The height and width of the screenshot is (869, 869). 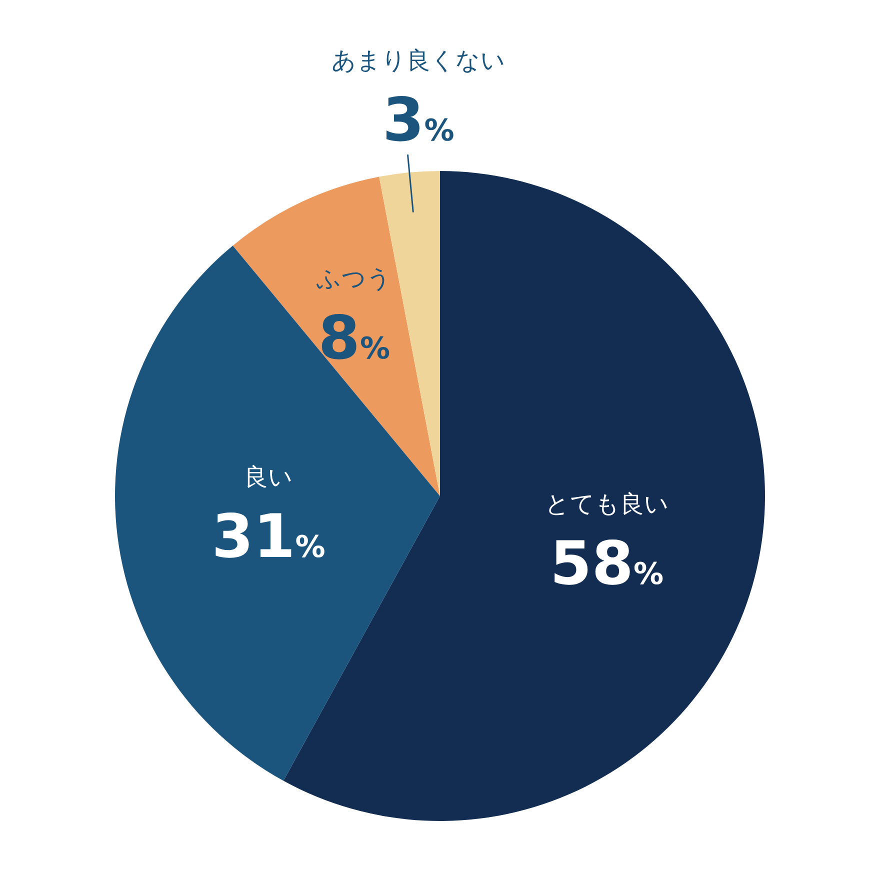 What do you see at coordinates (607, 563) in the screenshot?
I see `value-label: 58%` at bounding box center [607, 563].